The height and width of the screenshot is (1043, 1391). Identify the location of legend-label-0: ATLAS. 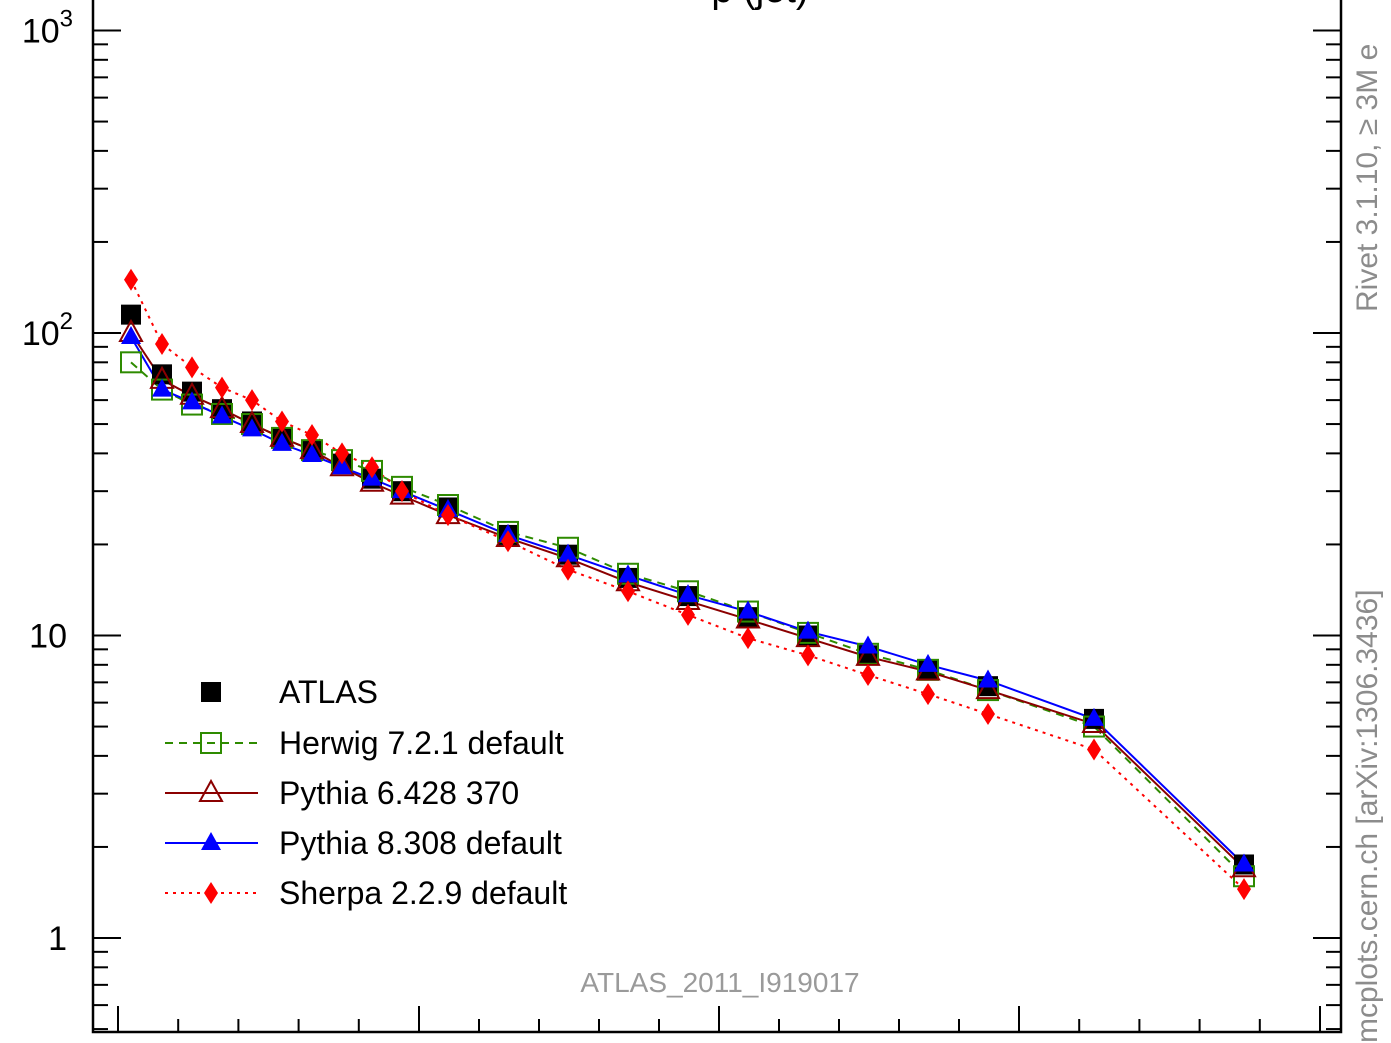
(328, 692).